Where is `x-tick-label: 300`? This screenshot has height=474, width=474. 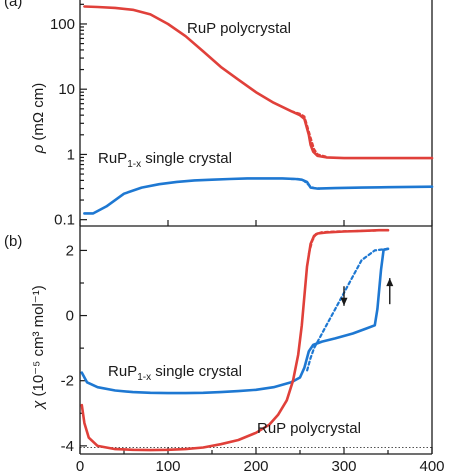
x-tick-label: 300 is located at coordinates (343, 466).